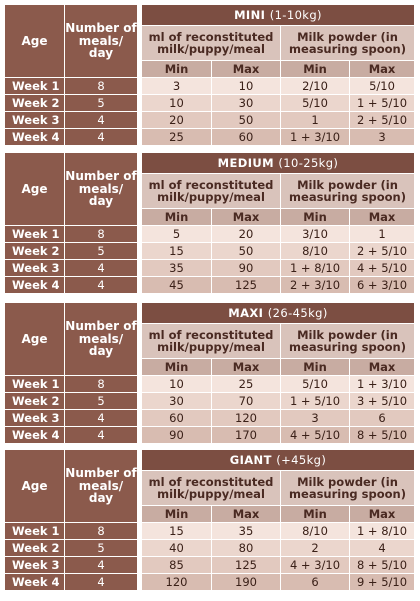 This screenshot has height=601, width=420. What do you see at coordinates (246, 268) in the screenshot?
I see `ml-max-value: 90` at bounding box center [246, 268].